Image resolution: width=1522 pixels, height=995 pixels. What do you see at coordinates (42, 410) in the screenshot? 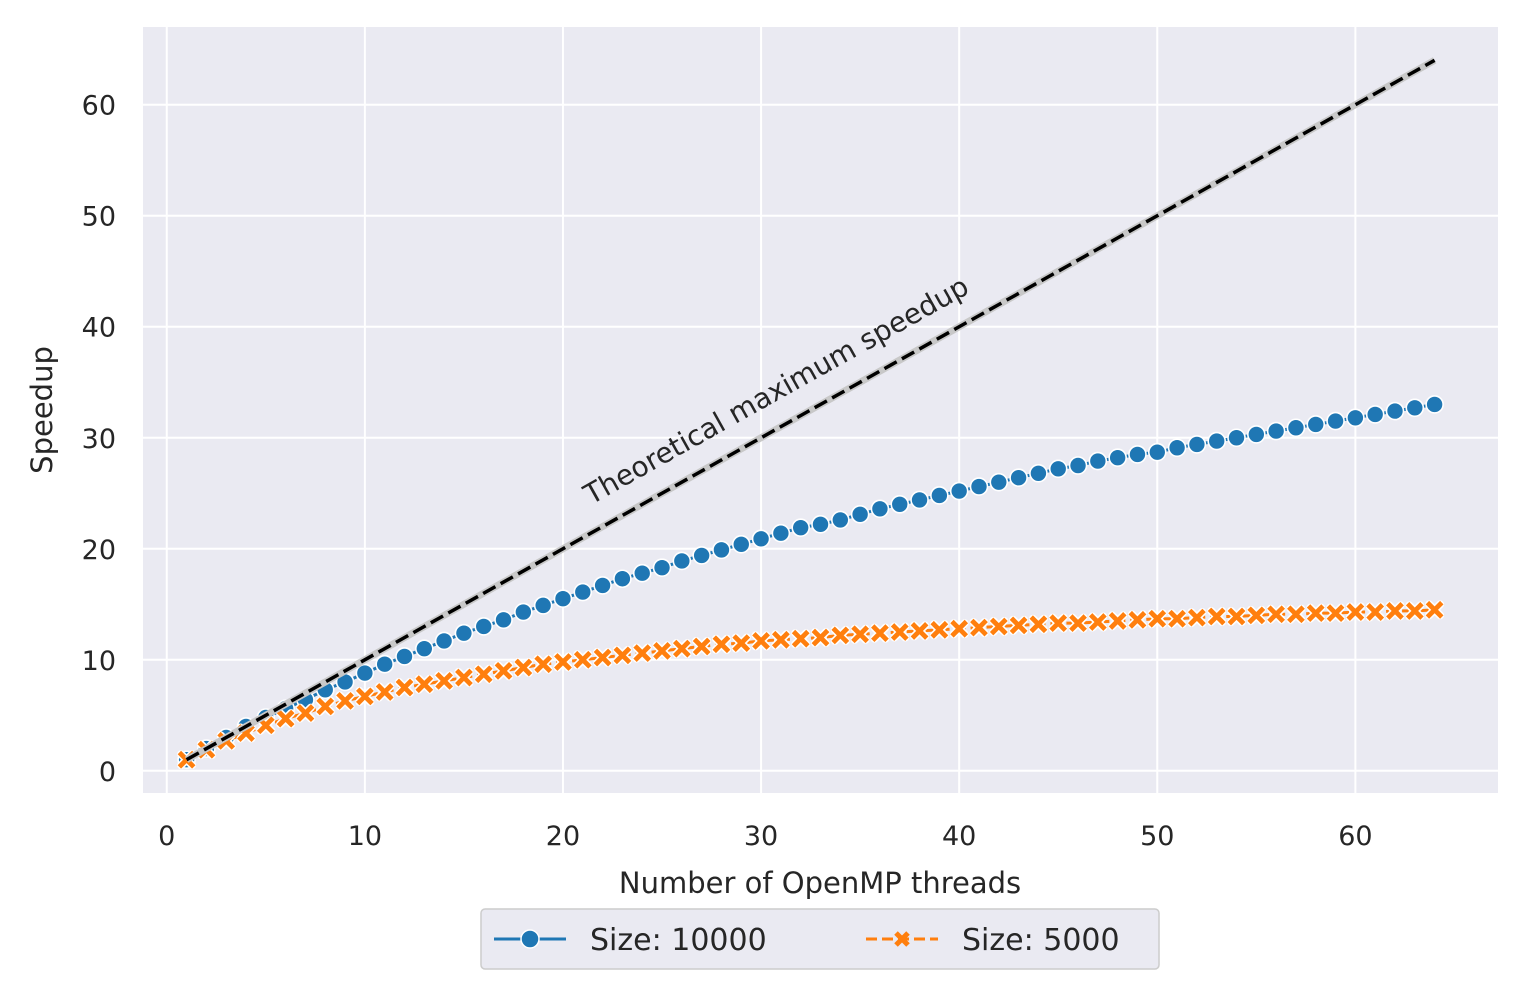
I see `y-axis-label: Speedup` at bounding box center [42, 410].